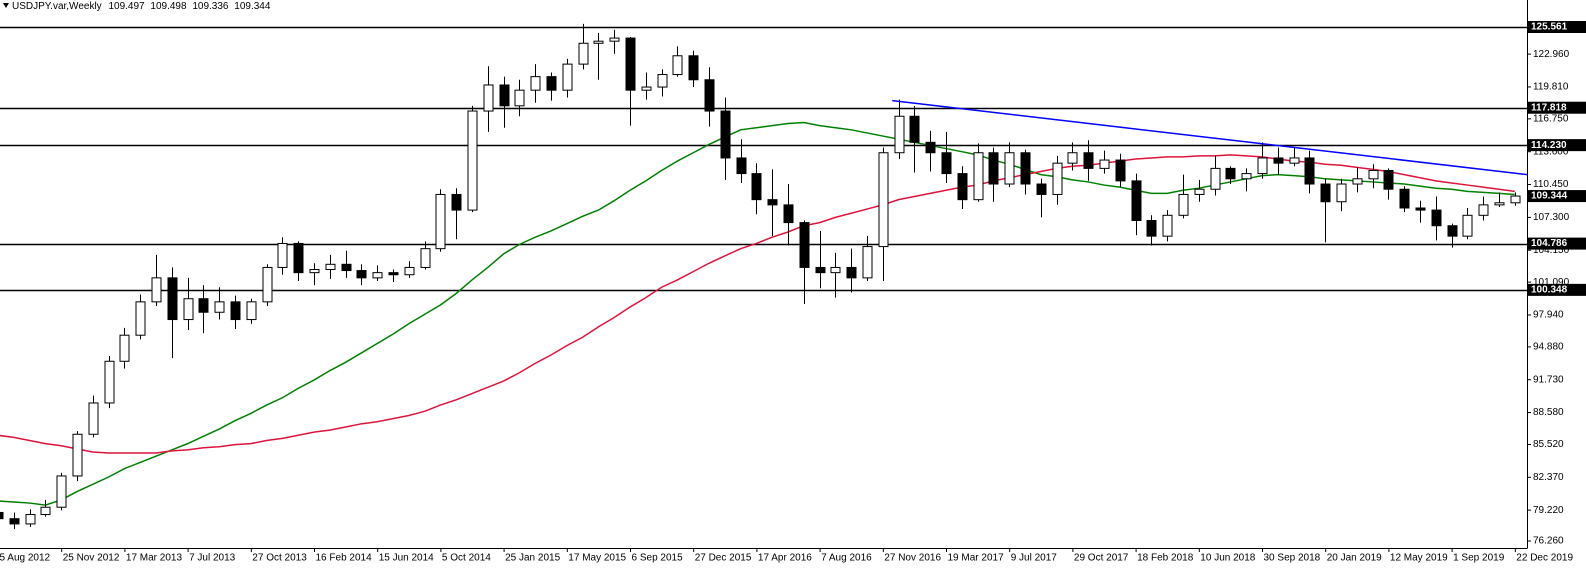 This screenshot has width=1586, height=569. I want to click on x-tick-label: 29 Oct 2017, so click(1101, 558).